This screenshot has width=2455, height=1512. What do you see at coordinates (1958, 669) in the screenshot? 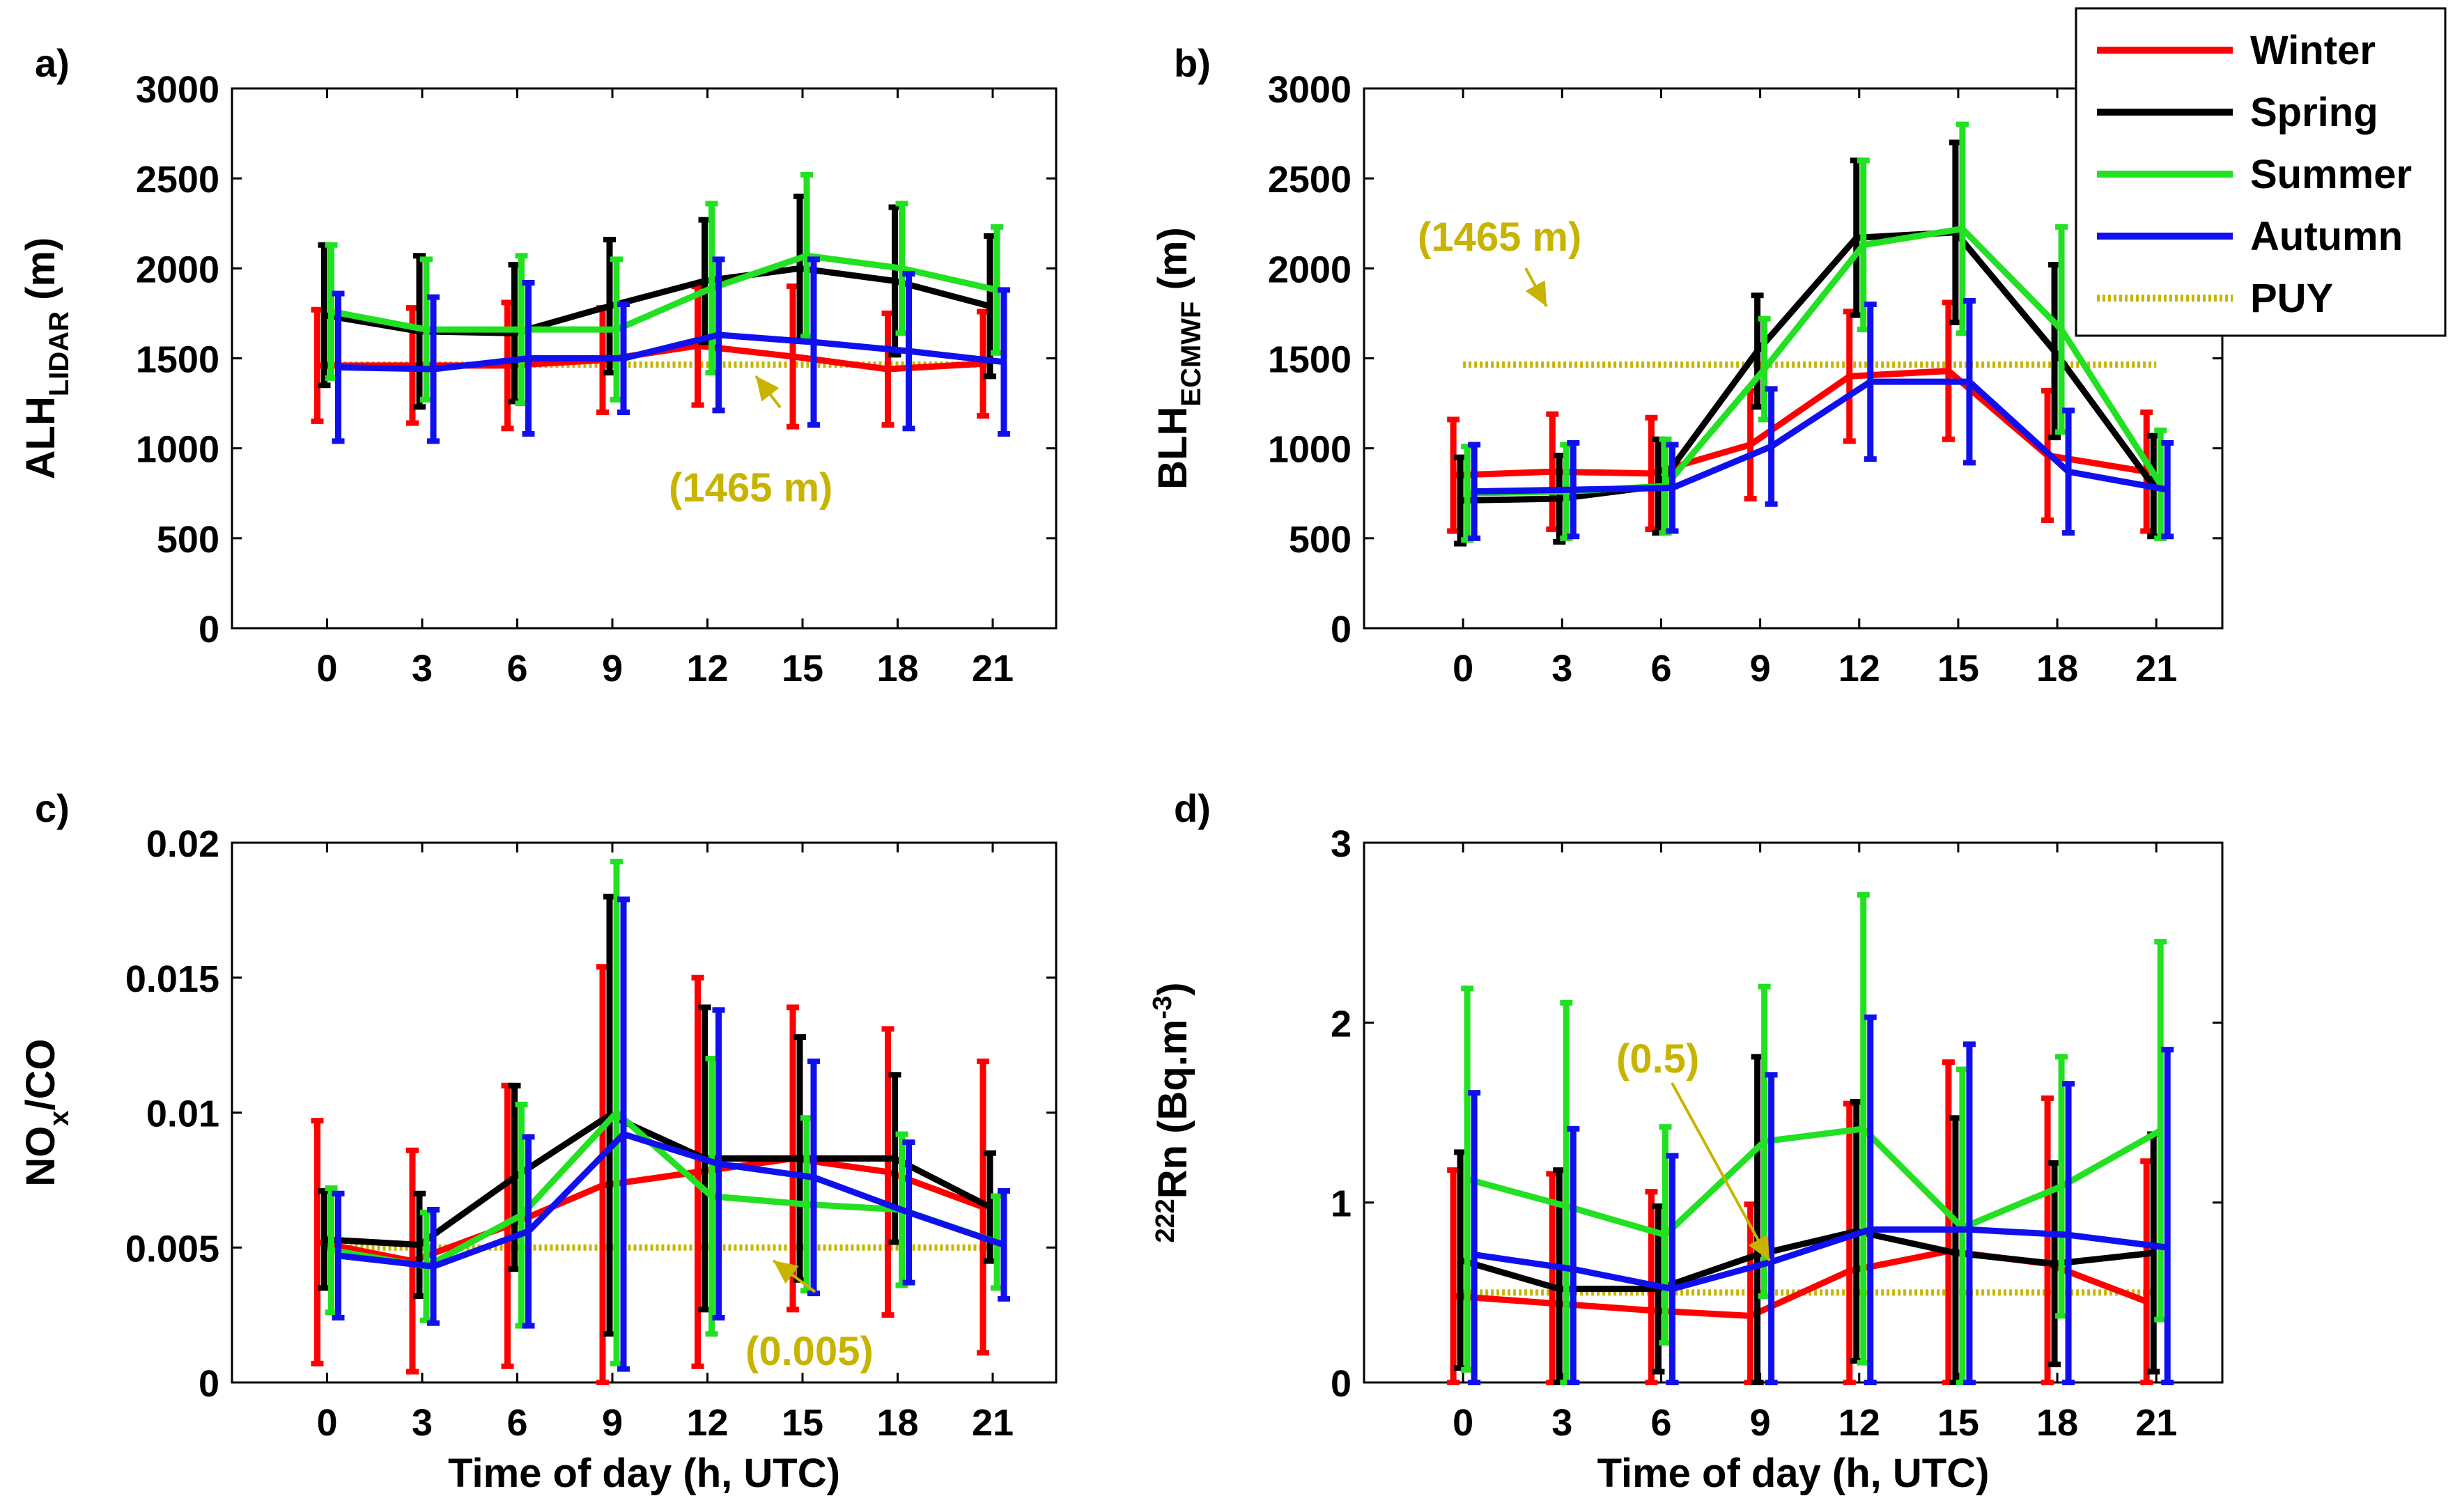
I see `x-tick-label: 15` at bounding box center [1958, 669].